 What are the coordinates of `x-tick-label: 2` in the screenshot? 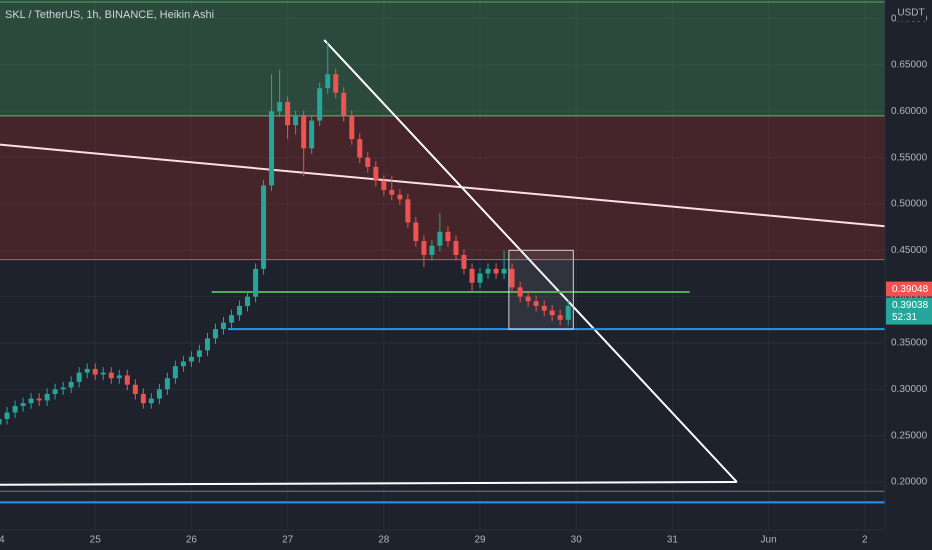 It's located at (865, 540).